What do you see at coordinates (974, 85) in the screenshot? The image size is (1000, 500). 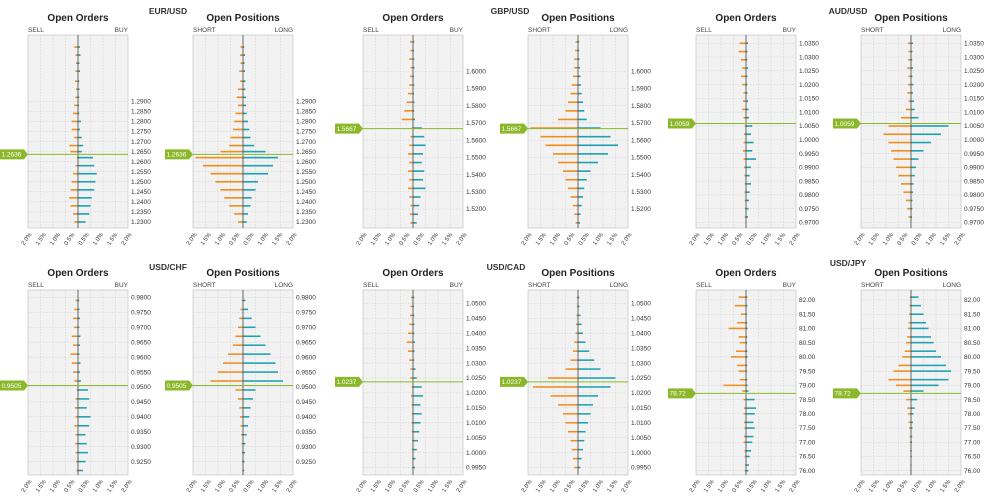 I see `y-tick-label: 1.0200` at bounding box center [974, 85].